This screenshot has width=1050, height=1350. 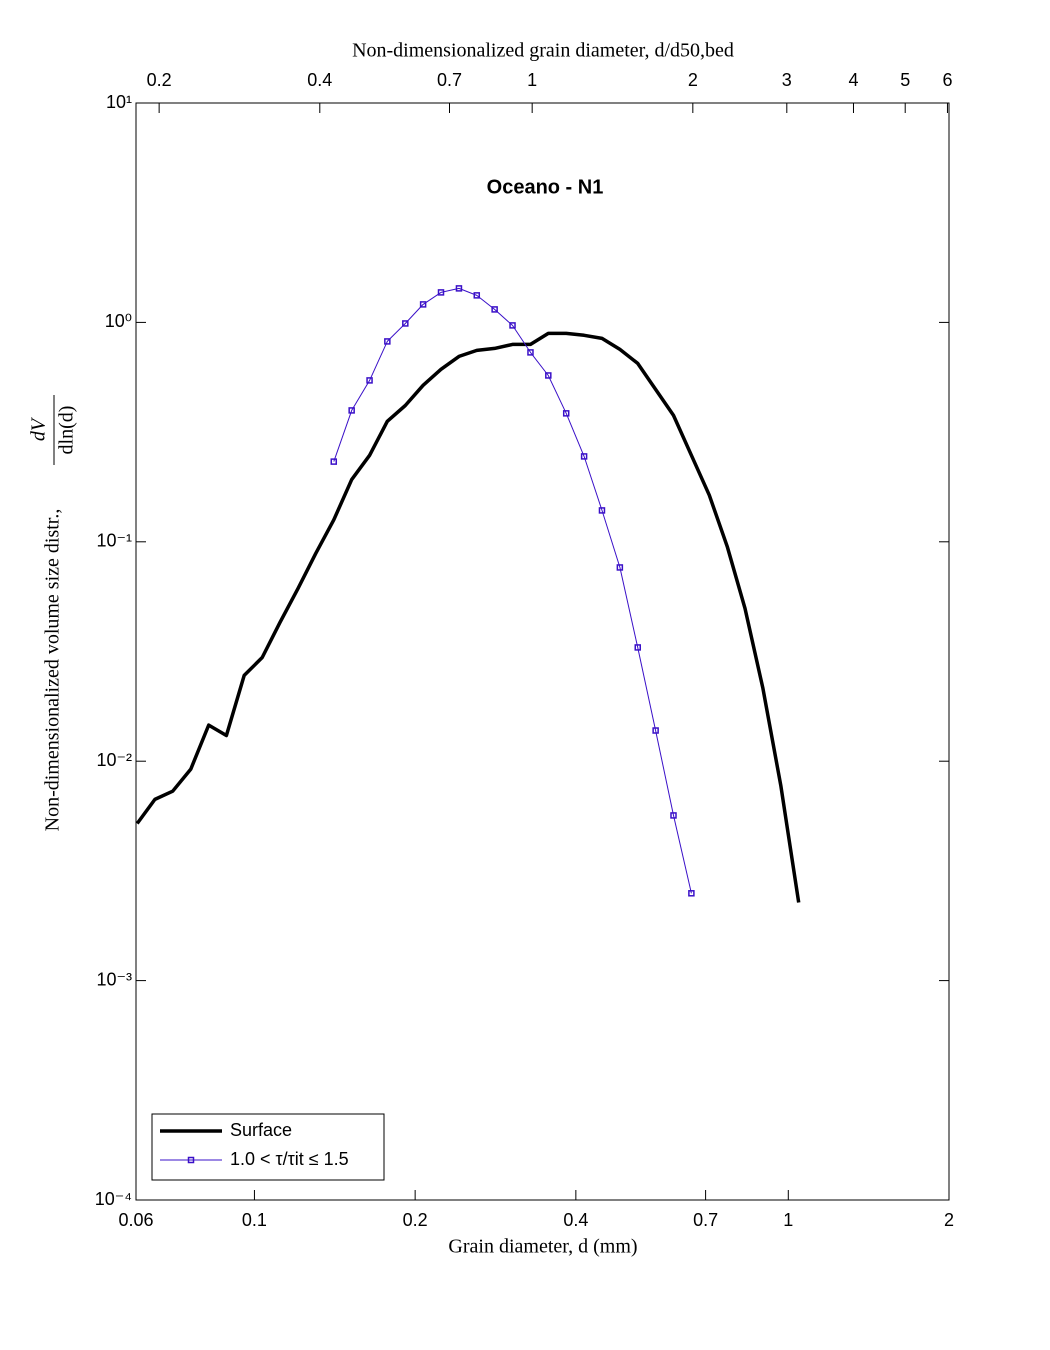 What do you see at coordinates (67, 430) in the screenshot?
I see `y-label-denominator: dln(d)` at bounding box center [67, 430].